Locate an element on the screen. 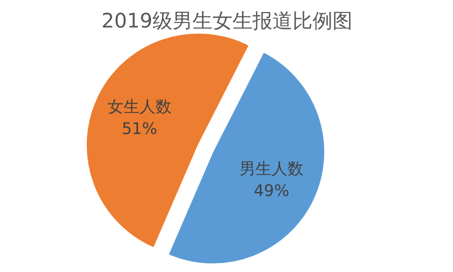 The image size is (453, 272). slice-label: 女生人数 is located at coordinates (139, 106).